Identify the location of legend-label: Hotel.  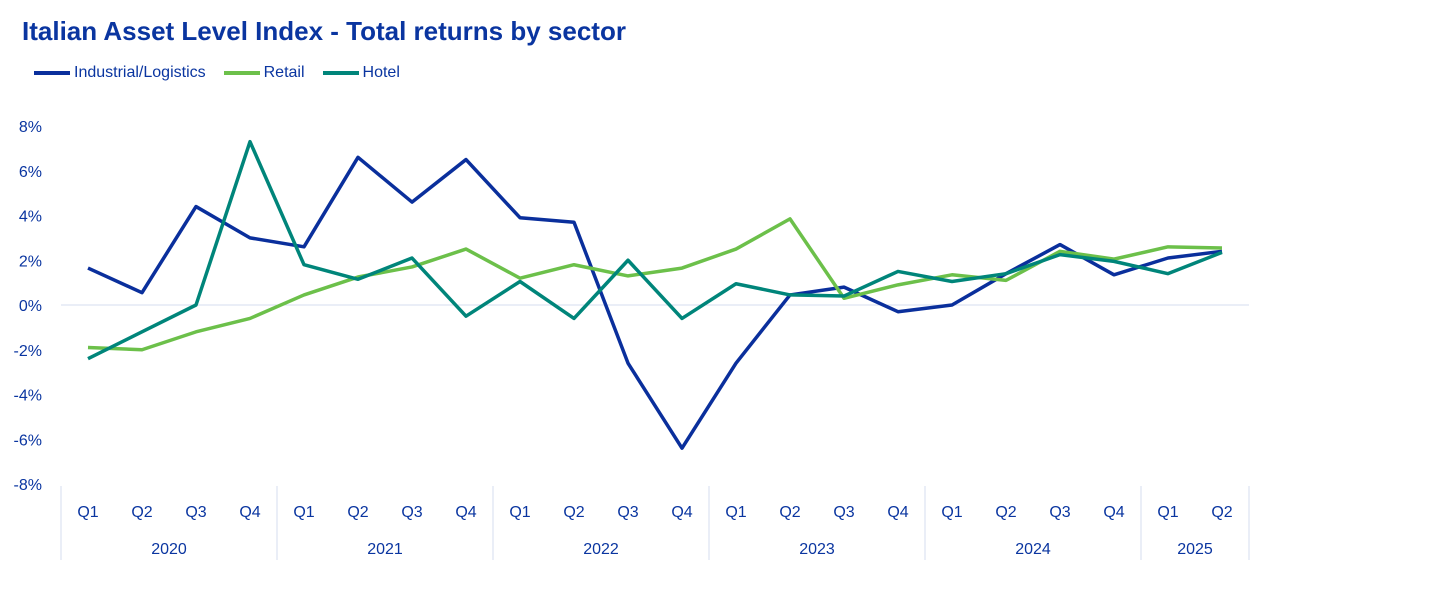
(381, 72).